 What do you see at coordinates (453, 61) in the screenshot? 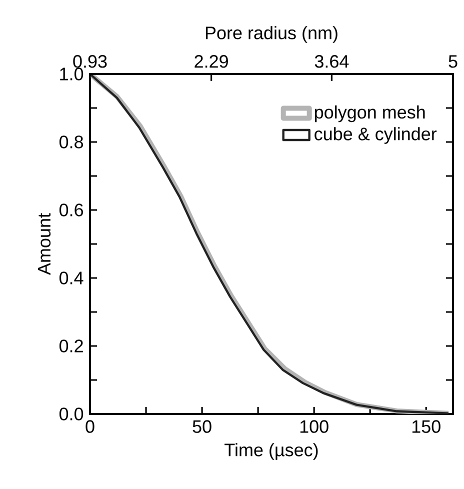
I see `x2-tick-label: 5` at bounding box center [453, 61].